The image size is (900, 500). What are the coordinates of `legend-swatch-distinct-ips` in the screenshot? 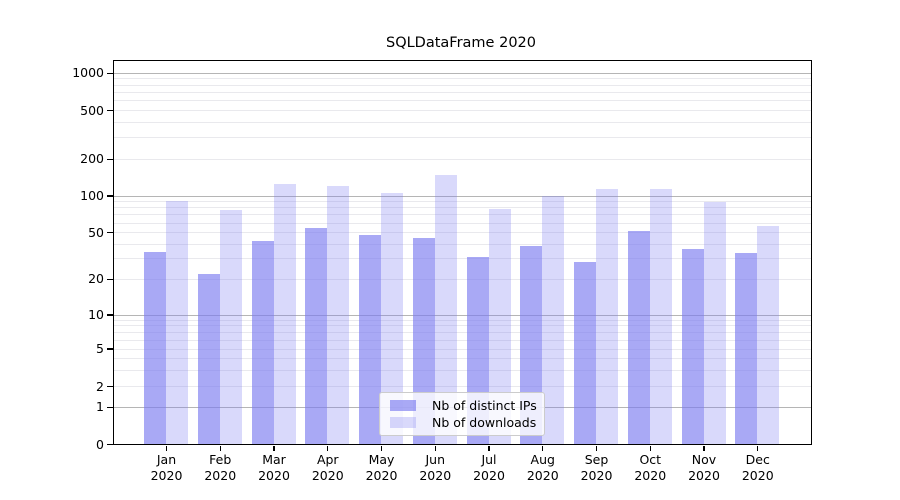 It's located at (403, 405).